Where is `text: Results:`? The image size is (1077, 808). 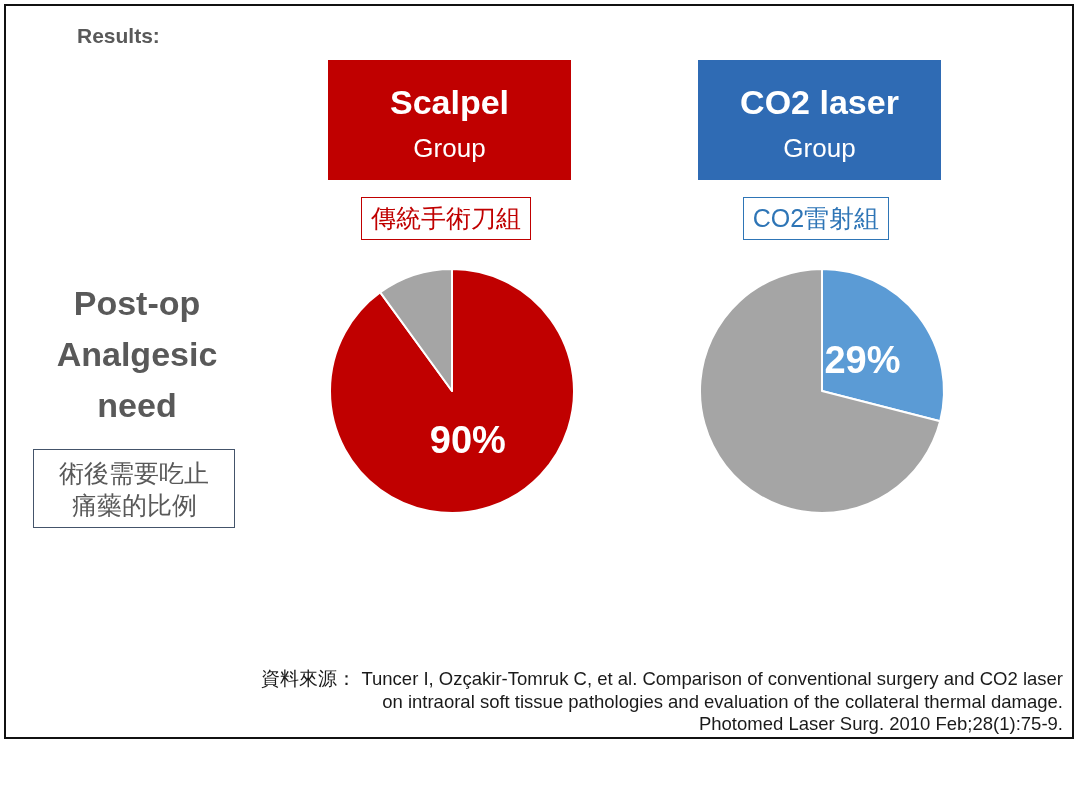
text: Results: is located at coordinates (118, 36).